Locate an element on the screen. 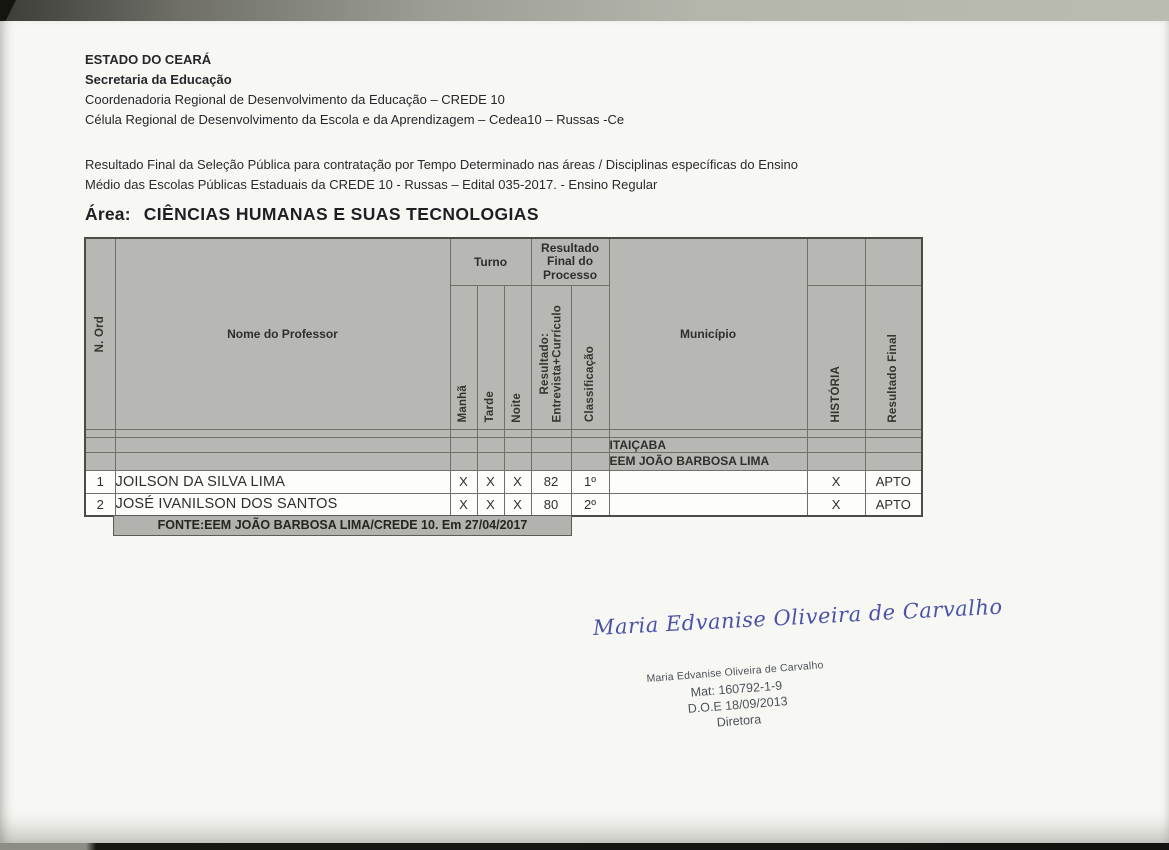 The image size is (1169, 850). noite-label: Noite is located at coordinates (517, 407).